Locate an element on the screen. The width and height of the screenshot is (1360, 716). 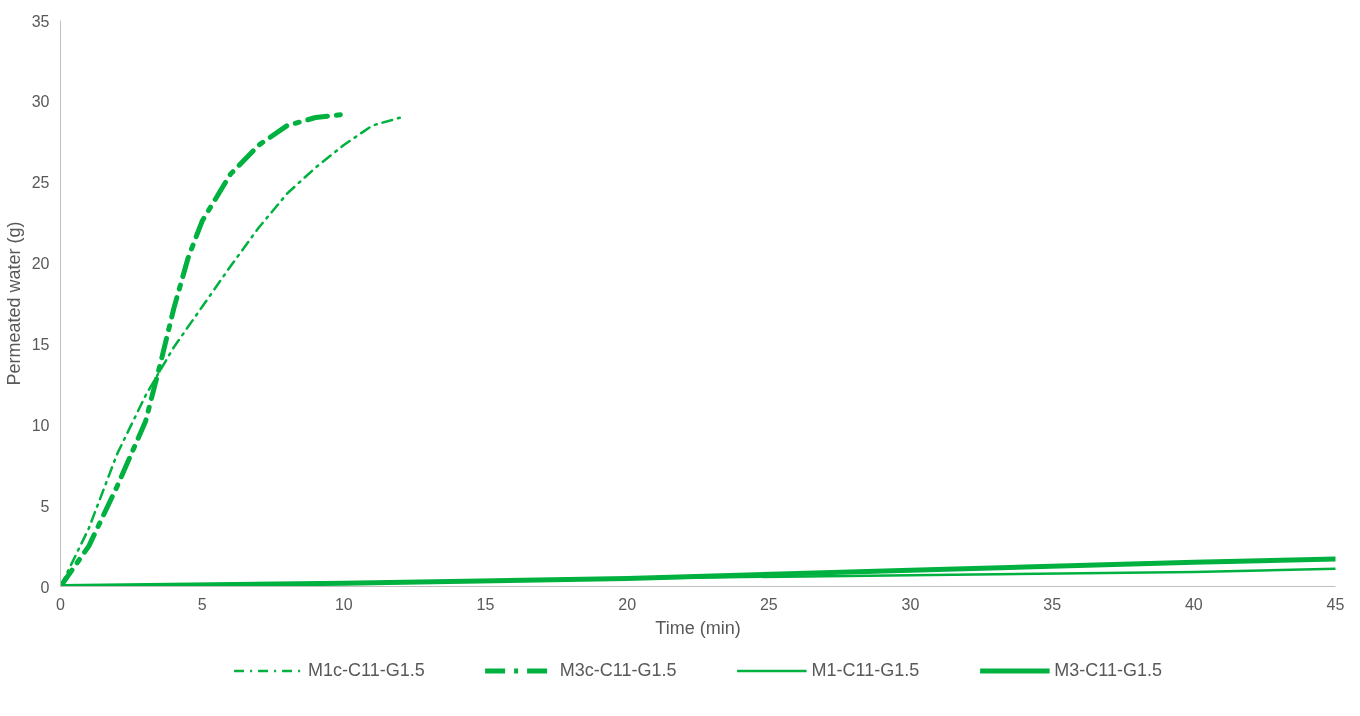
x-tick-label: 35 is located at coordinates (1052, 604).